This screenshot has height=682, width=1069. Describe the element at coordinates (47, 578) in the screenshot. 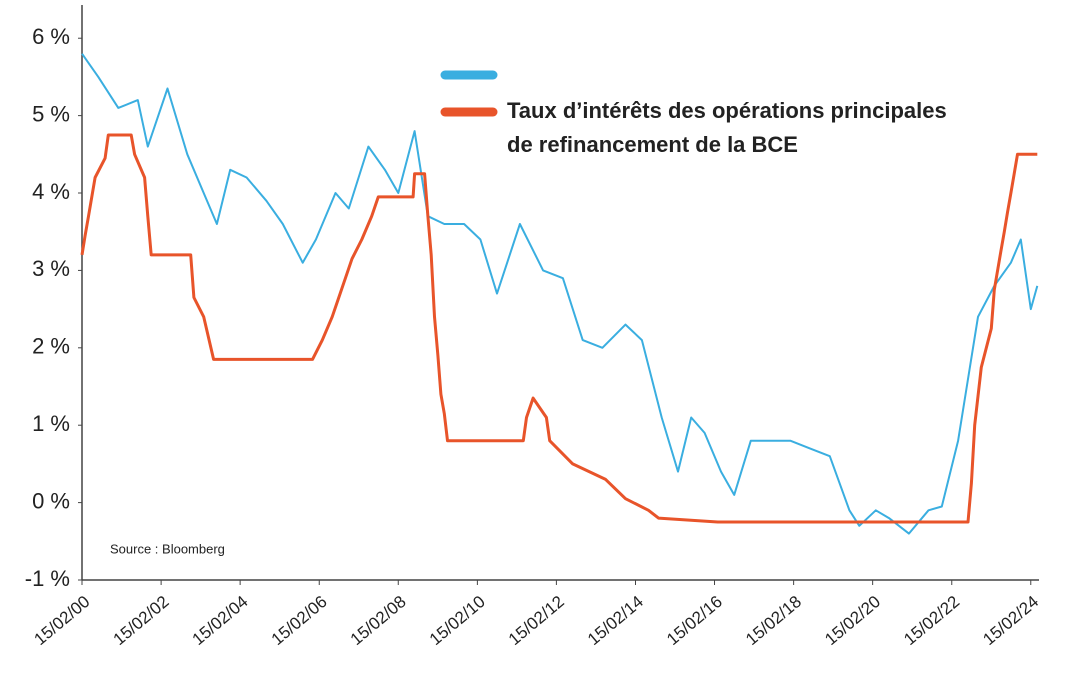

I see `y-tick-label: -1 %` at that location.